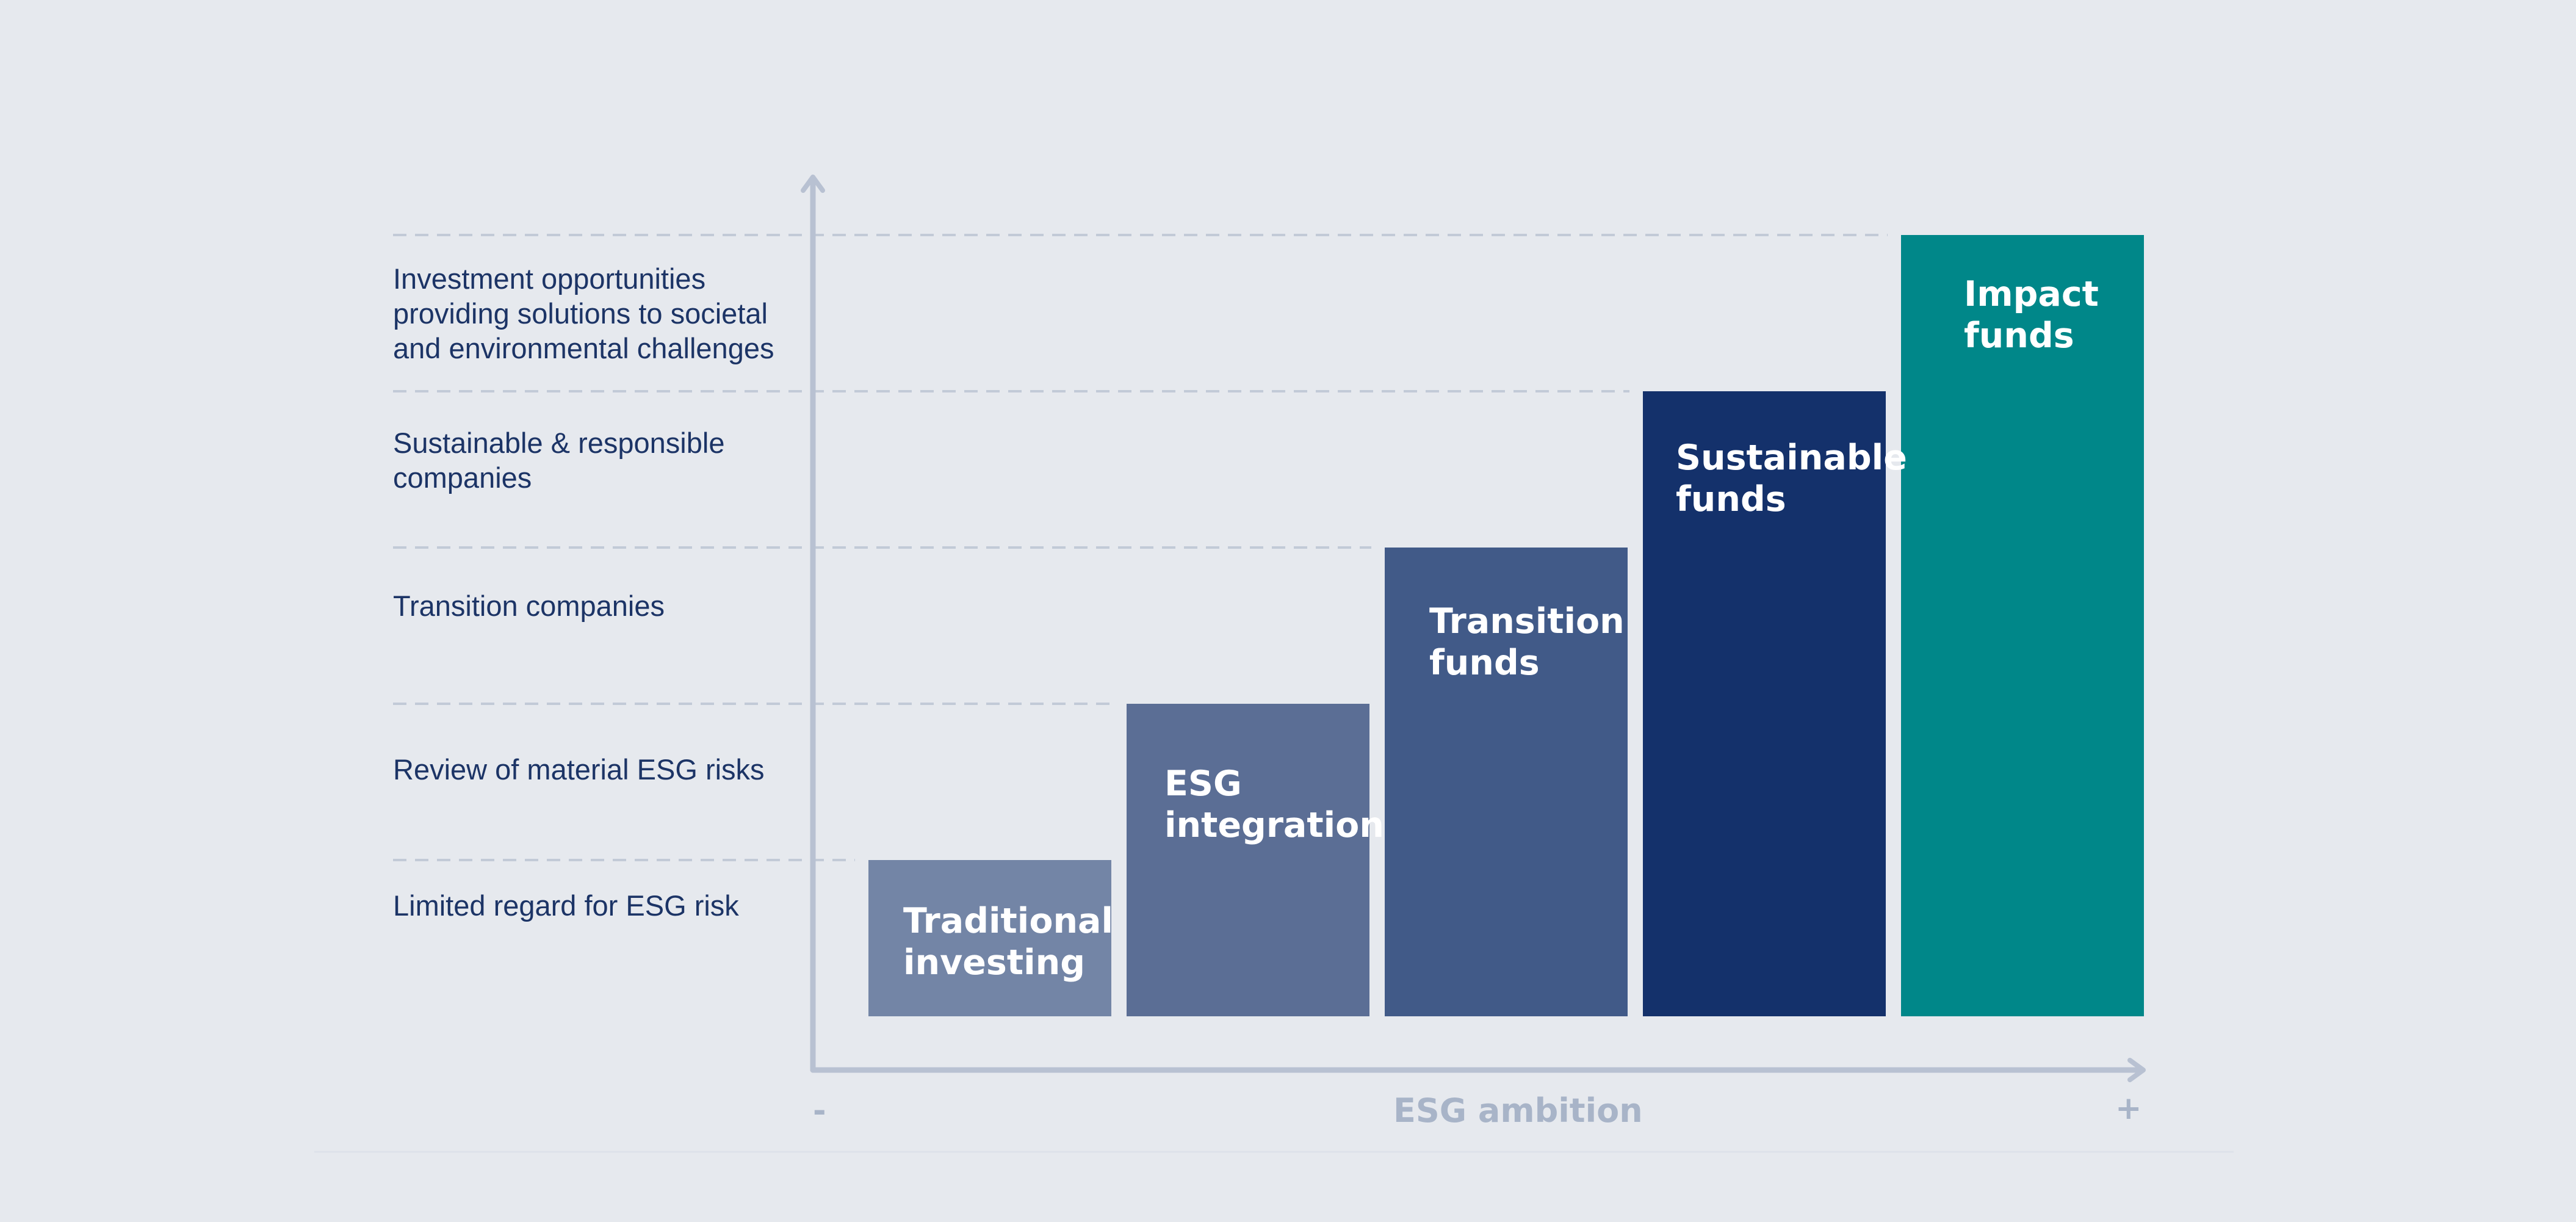 This screenshot has height=1222, width=2576. I want to click on bar-sustainable-funds, so click(1764, 703).